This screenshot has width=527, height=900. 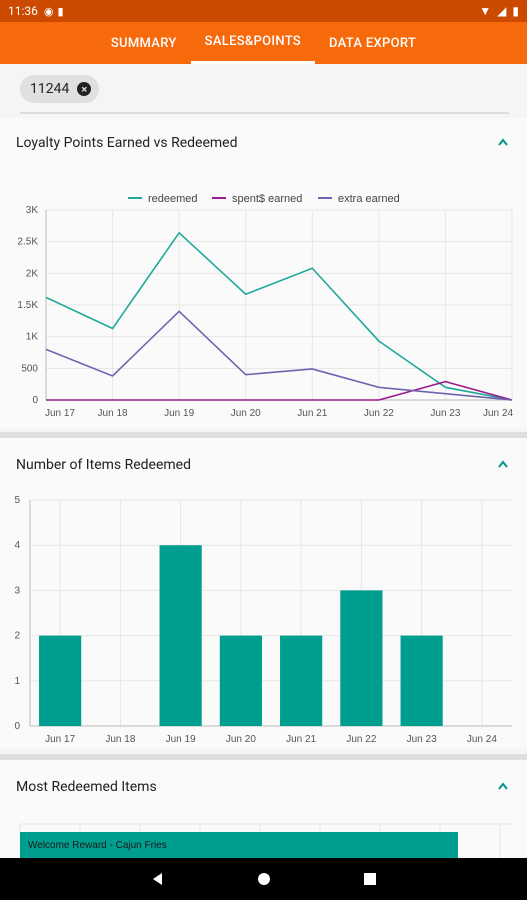 What do you see at coordinates (267, 199) in the screenshot?
I see `legend-label: spent$ earned` at bounding box center [267, 199].